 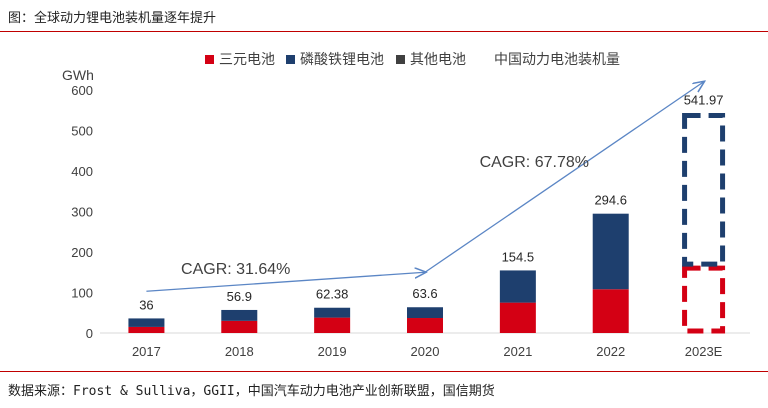 I want to click on data-label-total: 62.38, so click(x=332, y=294).